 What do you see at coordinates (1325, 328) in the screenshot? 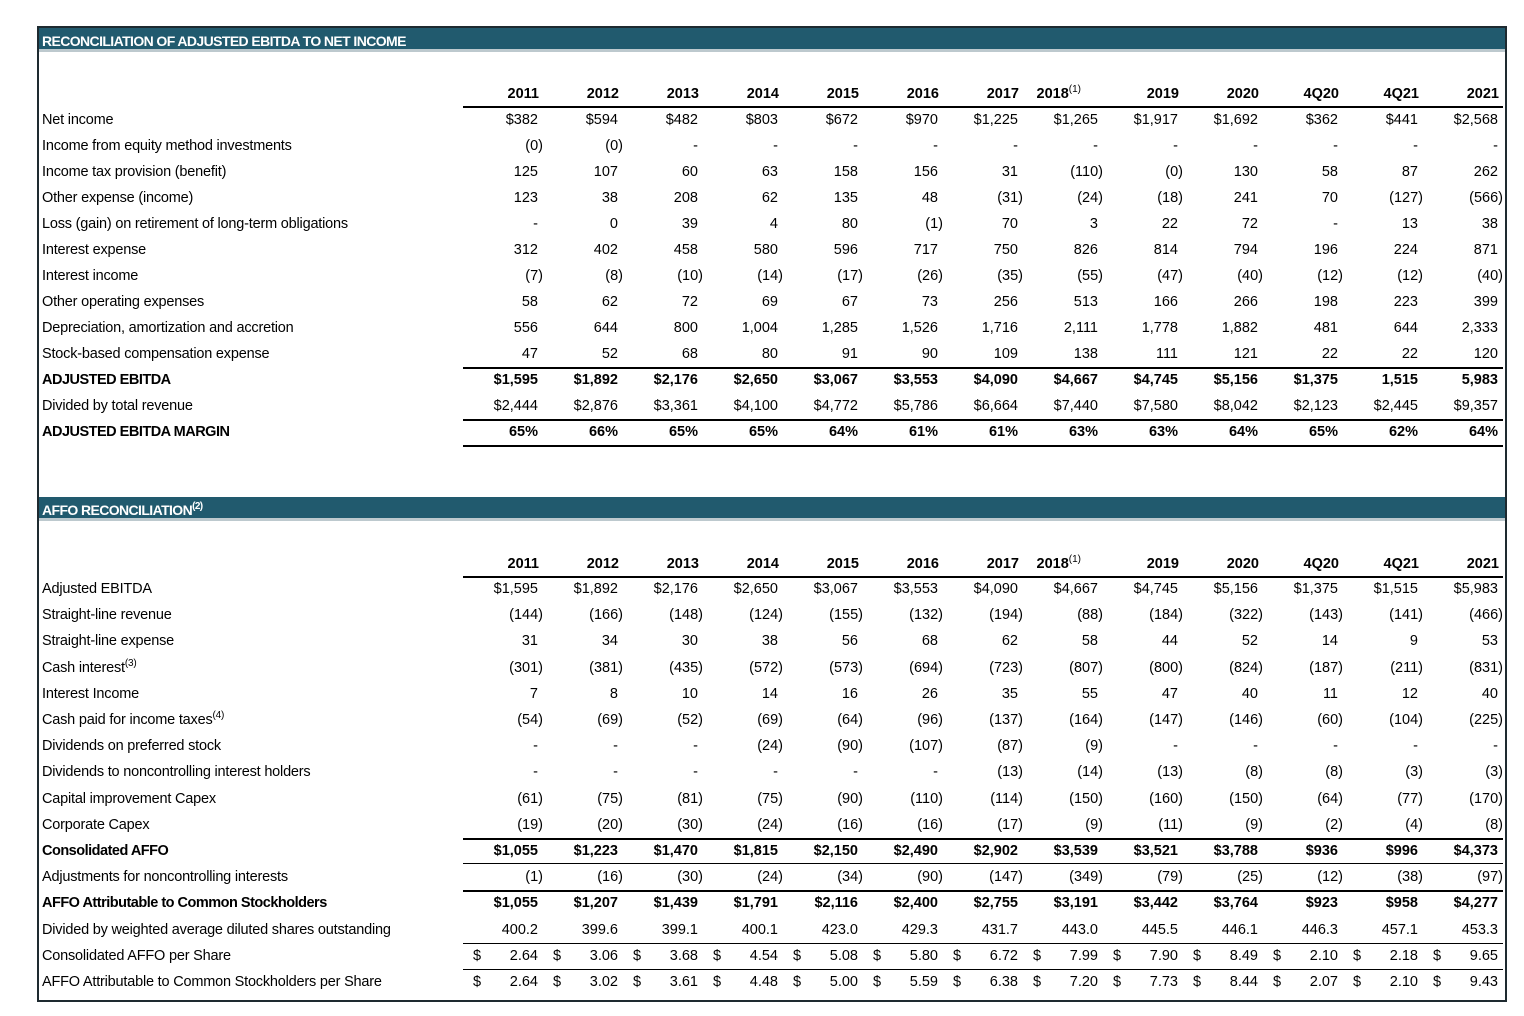
I see `cell-value: 481` at bounding box center [1325, 328].